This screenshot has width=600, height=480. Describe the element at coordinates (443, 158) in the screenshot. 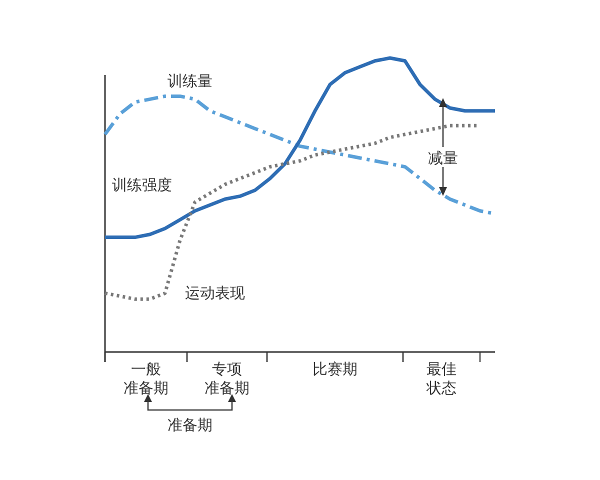

I see `annotation: 减量` at that location.